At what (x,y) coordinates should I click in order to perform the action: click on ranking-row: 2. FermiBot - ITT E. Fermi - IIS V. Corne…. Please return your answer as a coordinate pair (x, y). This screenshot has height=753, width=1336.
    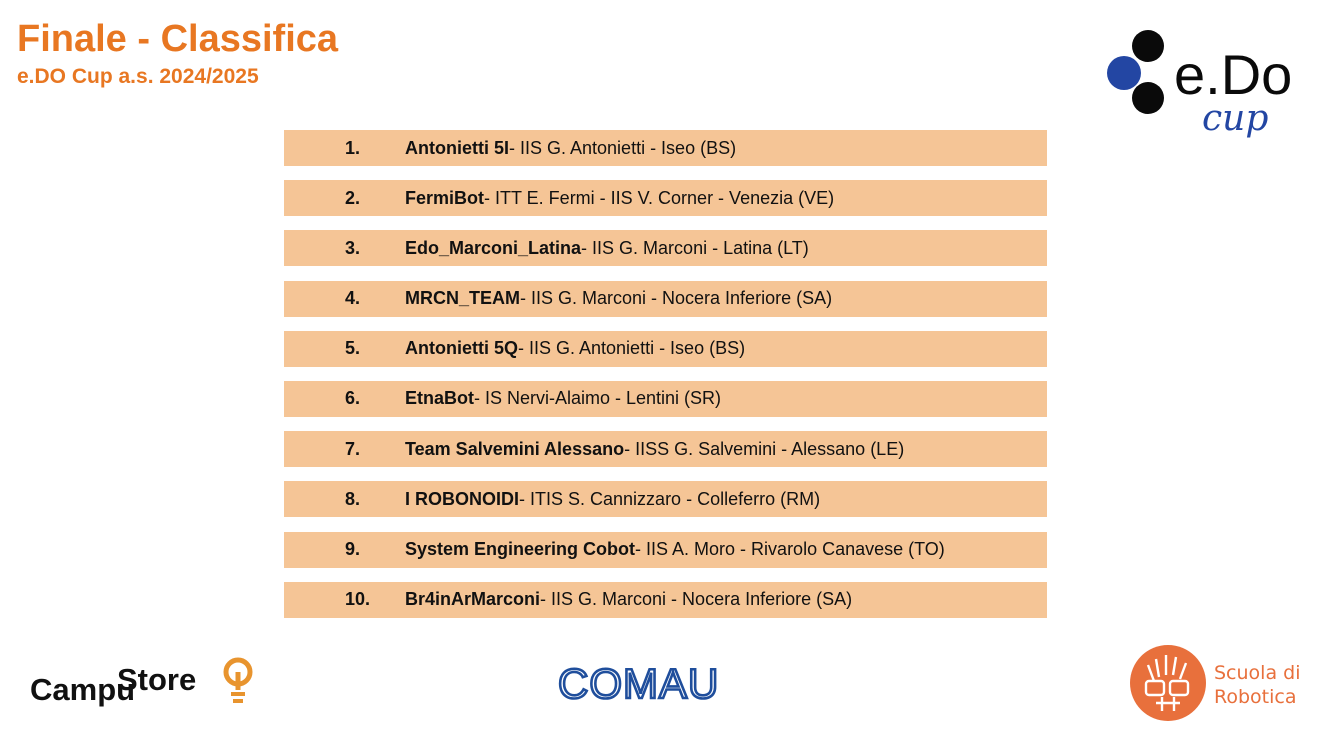
    Looking at the image, I should click on (665, 198).